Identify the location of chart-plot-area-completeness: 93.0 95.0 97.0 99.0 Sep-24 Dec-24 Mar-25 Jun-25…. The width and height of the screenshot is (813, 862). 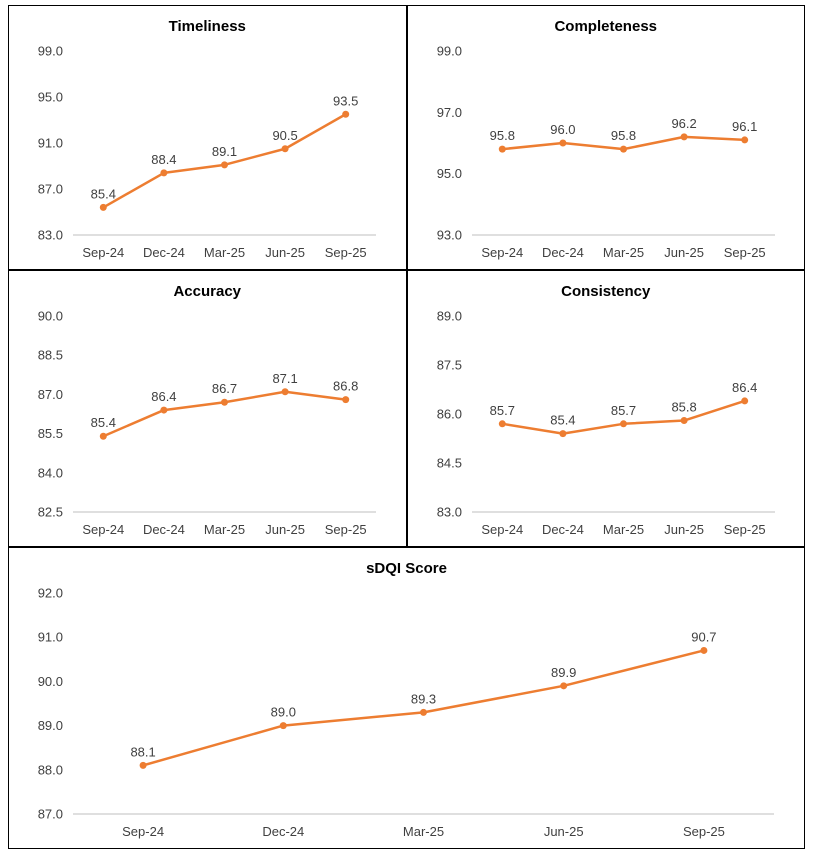
(606, 152).